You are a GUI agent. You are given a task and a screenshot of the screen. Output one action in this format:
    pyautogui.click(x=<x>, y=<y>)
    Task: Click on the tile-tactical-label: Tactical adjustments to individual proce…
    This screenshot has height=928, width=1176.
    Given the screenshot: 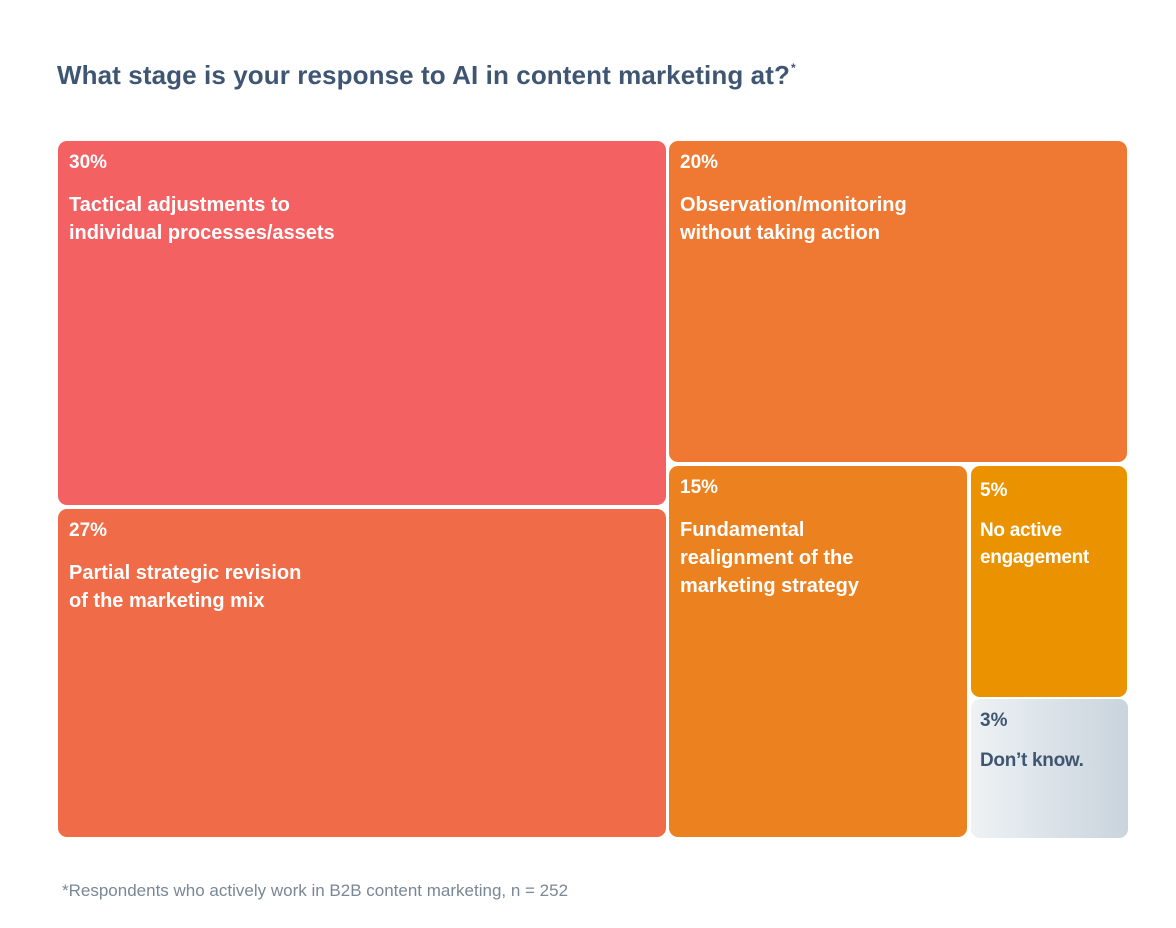 What is the action you would take?
    pyautogui.click(x=202, y=219)
    